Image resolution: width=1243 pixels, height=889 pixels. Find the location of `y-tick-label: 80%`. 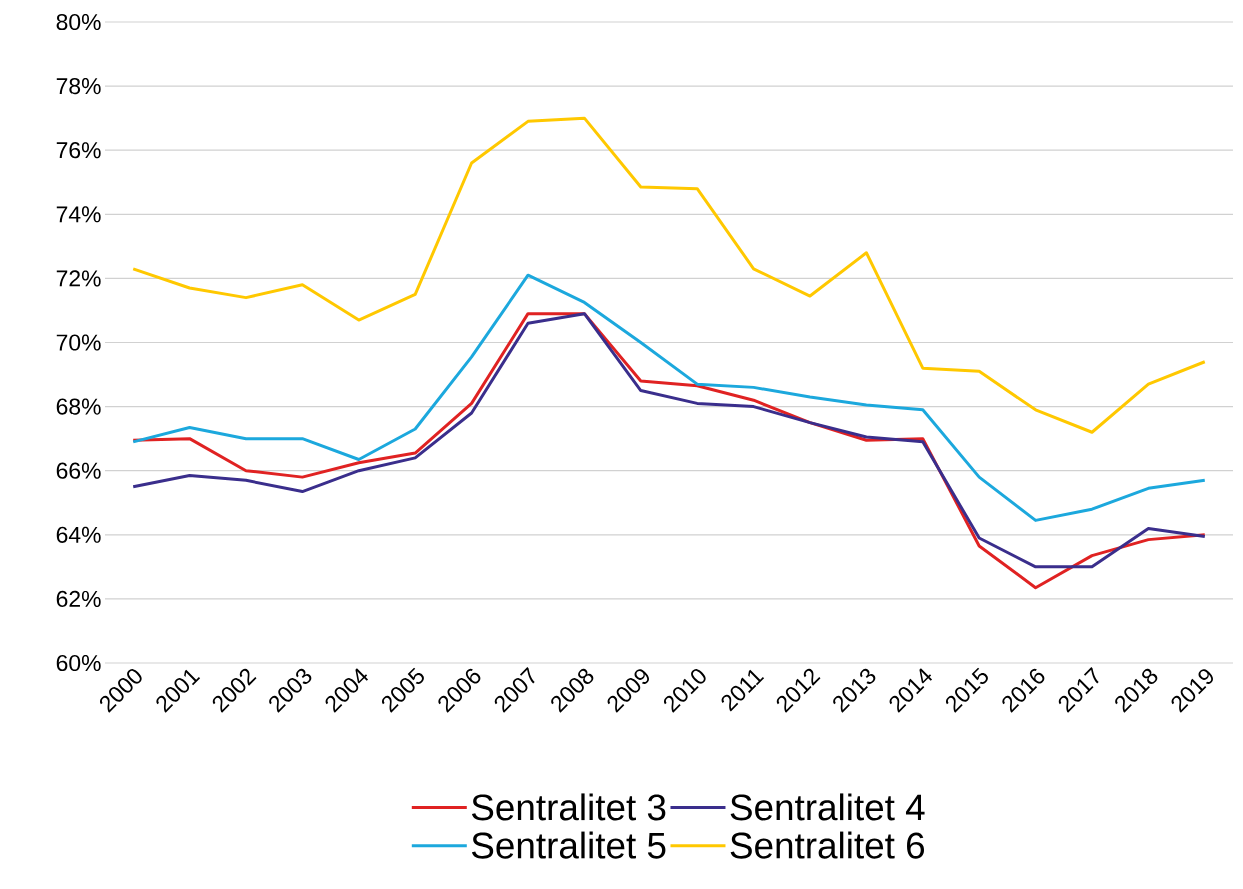

y-tick-label: 80% is located at coordinates (78, 22).